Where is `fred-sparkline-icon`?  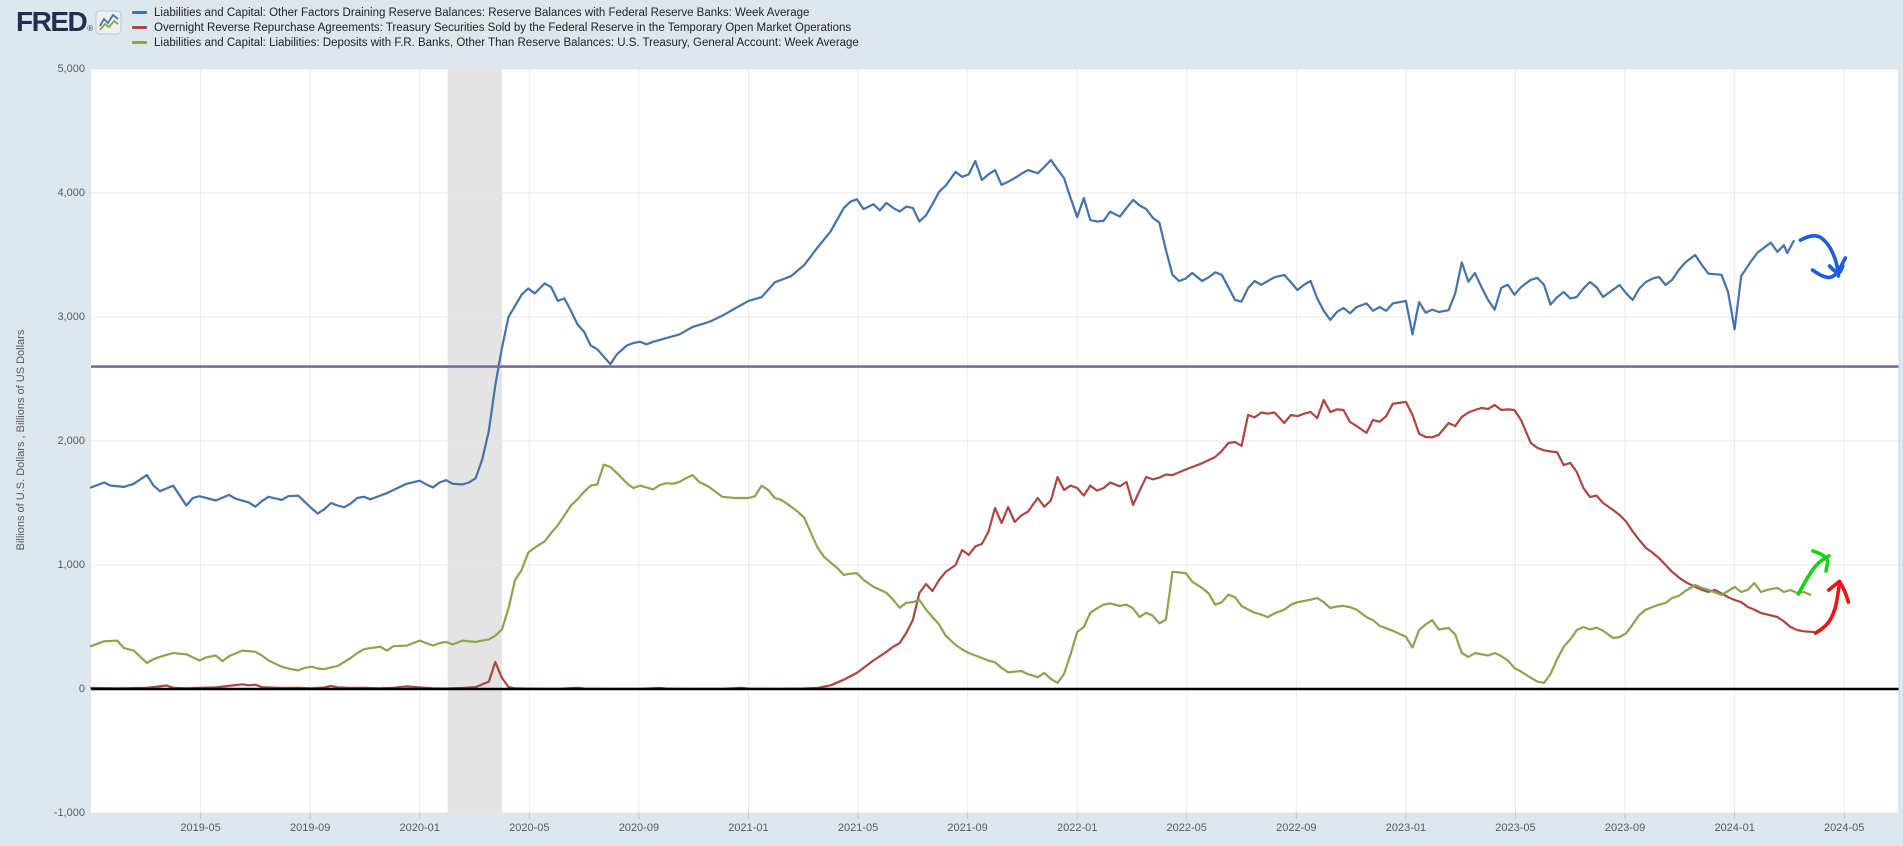 fred-sparkline-icon is located at coordinates (108, 22).